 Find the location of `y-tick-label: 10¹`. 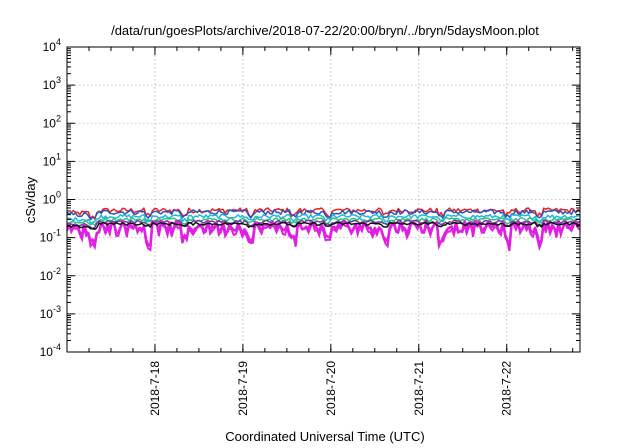

y-tick-label: 10¹ is located at coordinates (52, 159).